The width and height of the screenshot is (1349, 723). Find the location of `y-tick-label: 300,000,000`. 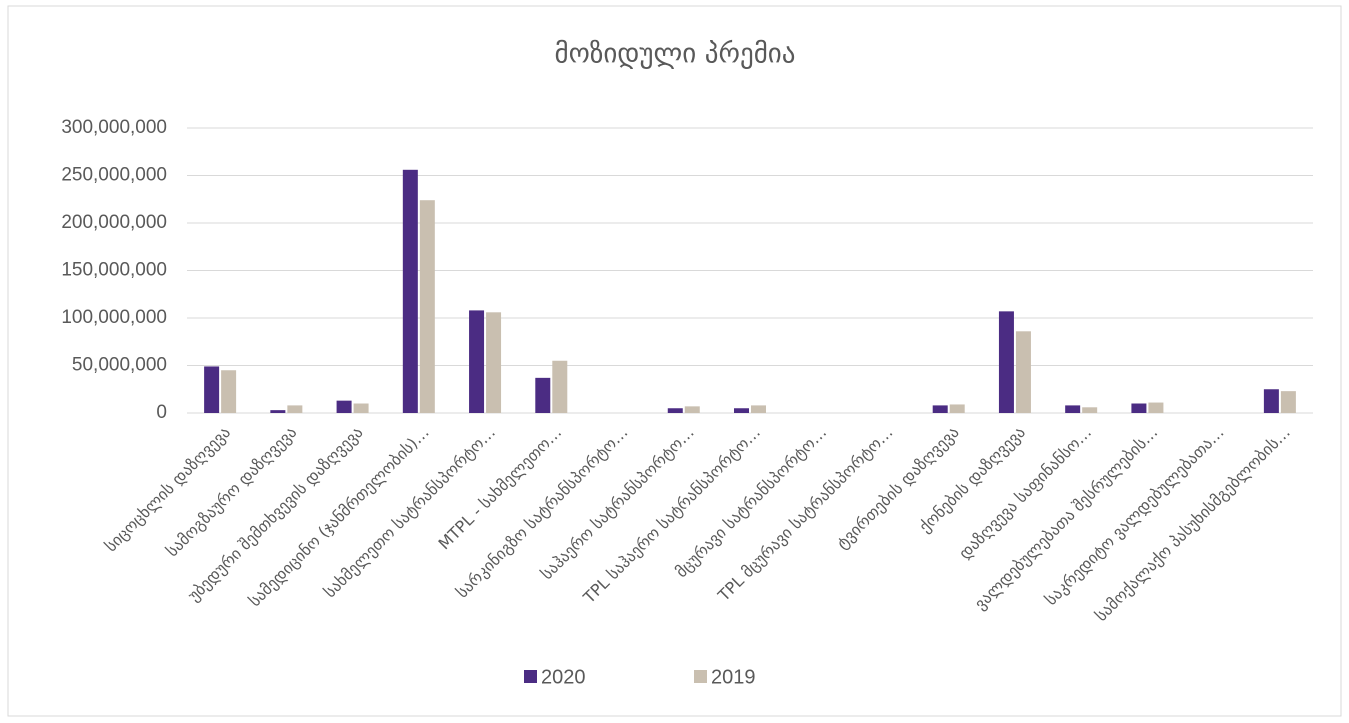

y-tick-label: 300,000,000 is located at coordinates (114, 127).